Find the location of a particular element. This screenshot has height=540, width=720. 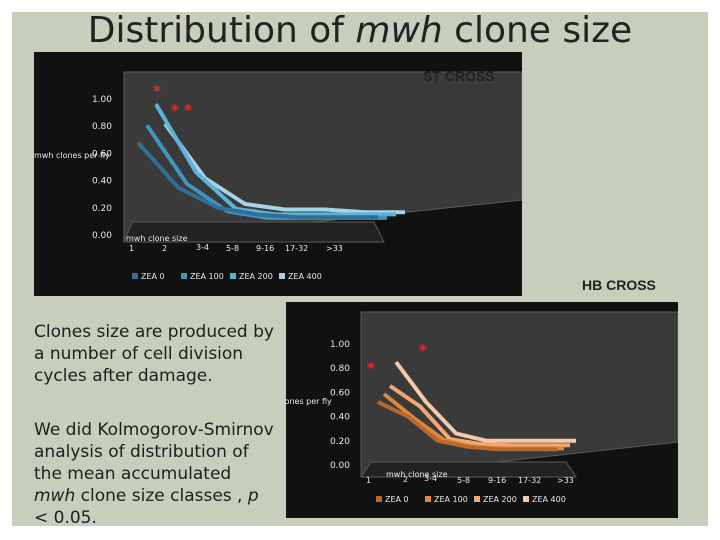

hb-ytick-0.80: 0.80 is located at coordinates (340, 369).